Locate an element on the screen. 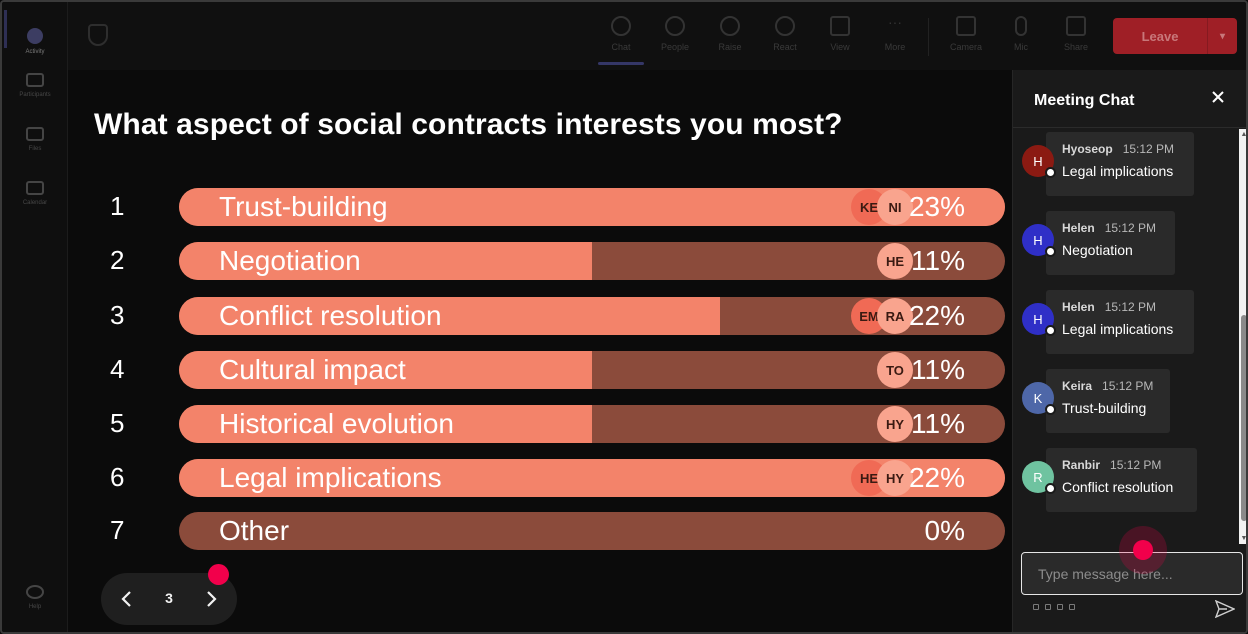  toolbar-divider is located at coordinates (928, 37).